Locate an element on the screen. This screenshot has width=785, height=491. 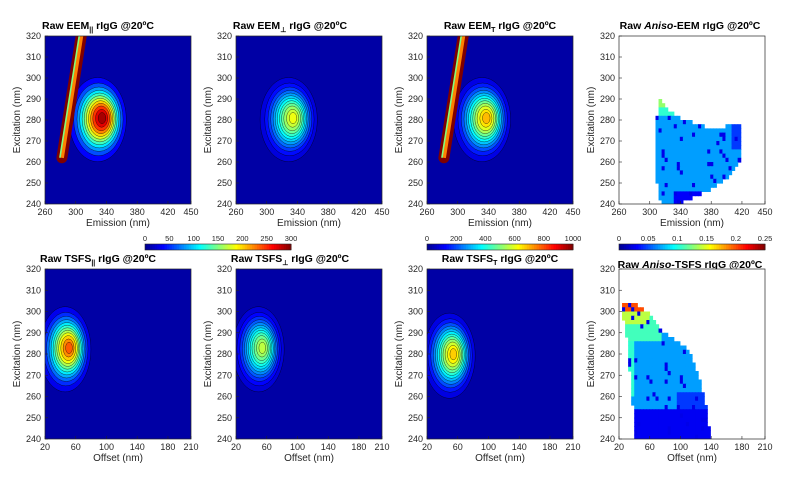
x-tick-label: 210 is located at coordinates (572, 447).